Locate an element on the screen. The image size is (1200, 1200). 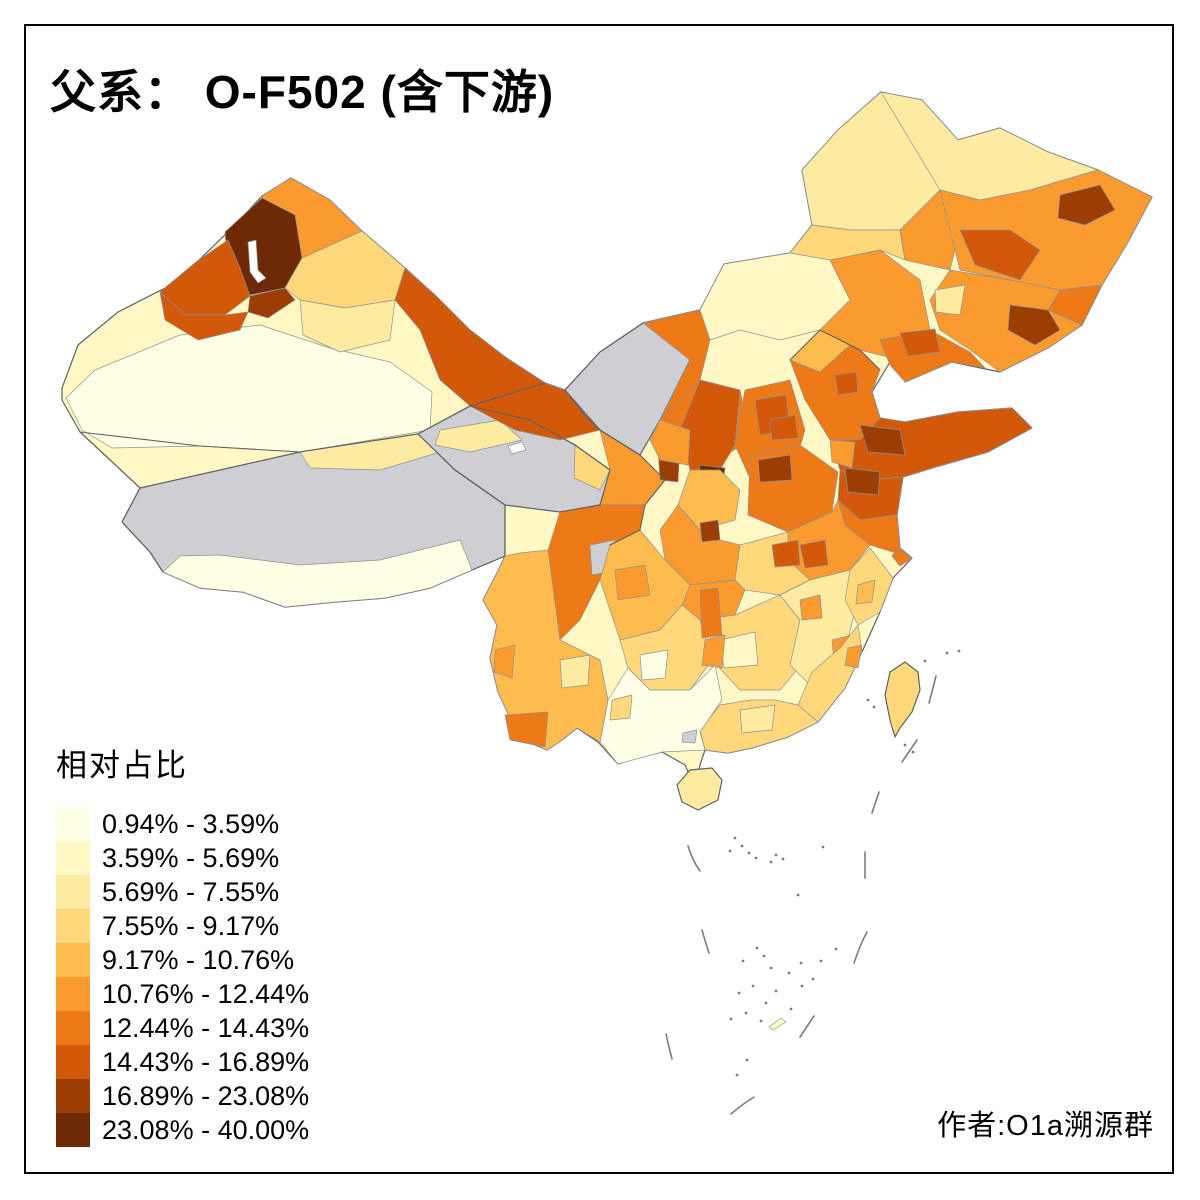
legend-label: 12.44% - 14.43% is located at coordinates (206, 1028).